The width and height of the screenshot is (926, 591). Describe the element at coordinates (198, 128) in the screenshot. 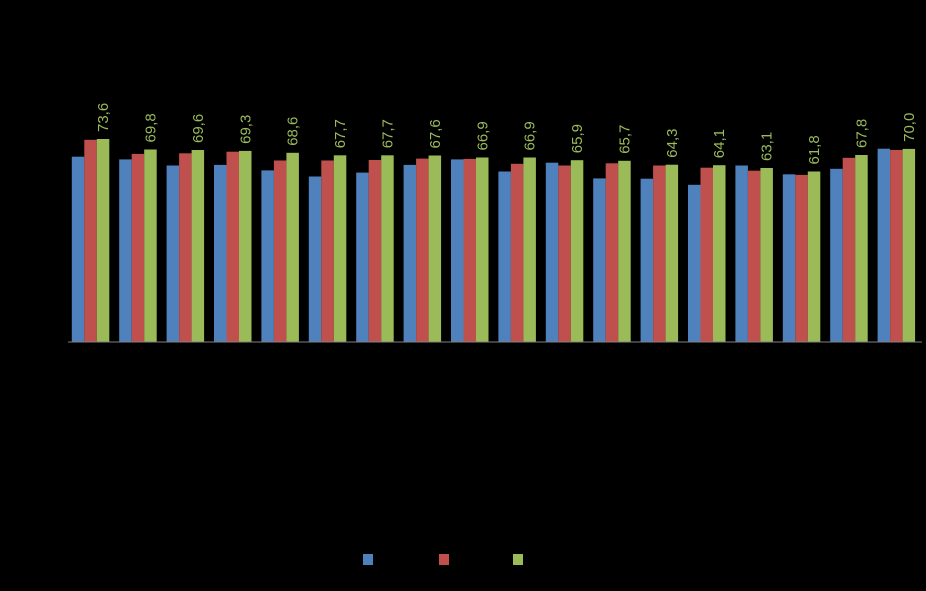

I see `data-label-3: 69,6` at that location.